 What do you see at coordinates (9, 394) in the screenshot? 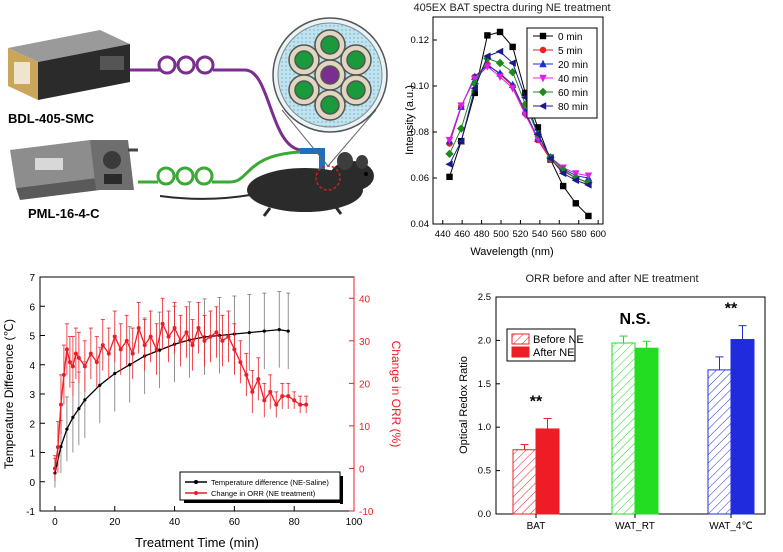
I see `time-course-ylabel: Temperature Difference (℃)` at bounding box center [9, 394].